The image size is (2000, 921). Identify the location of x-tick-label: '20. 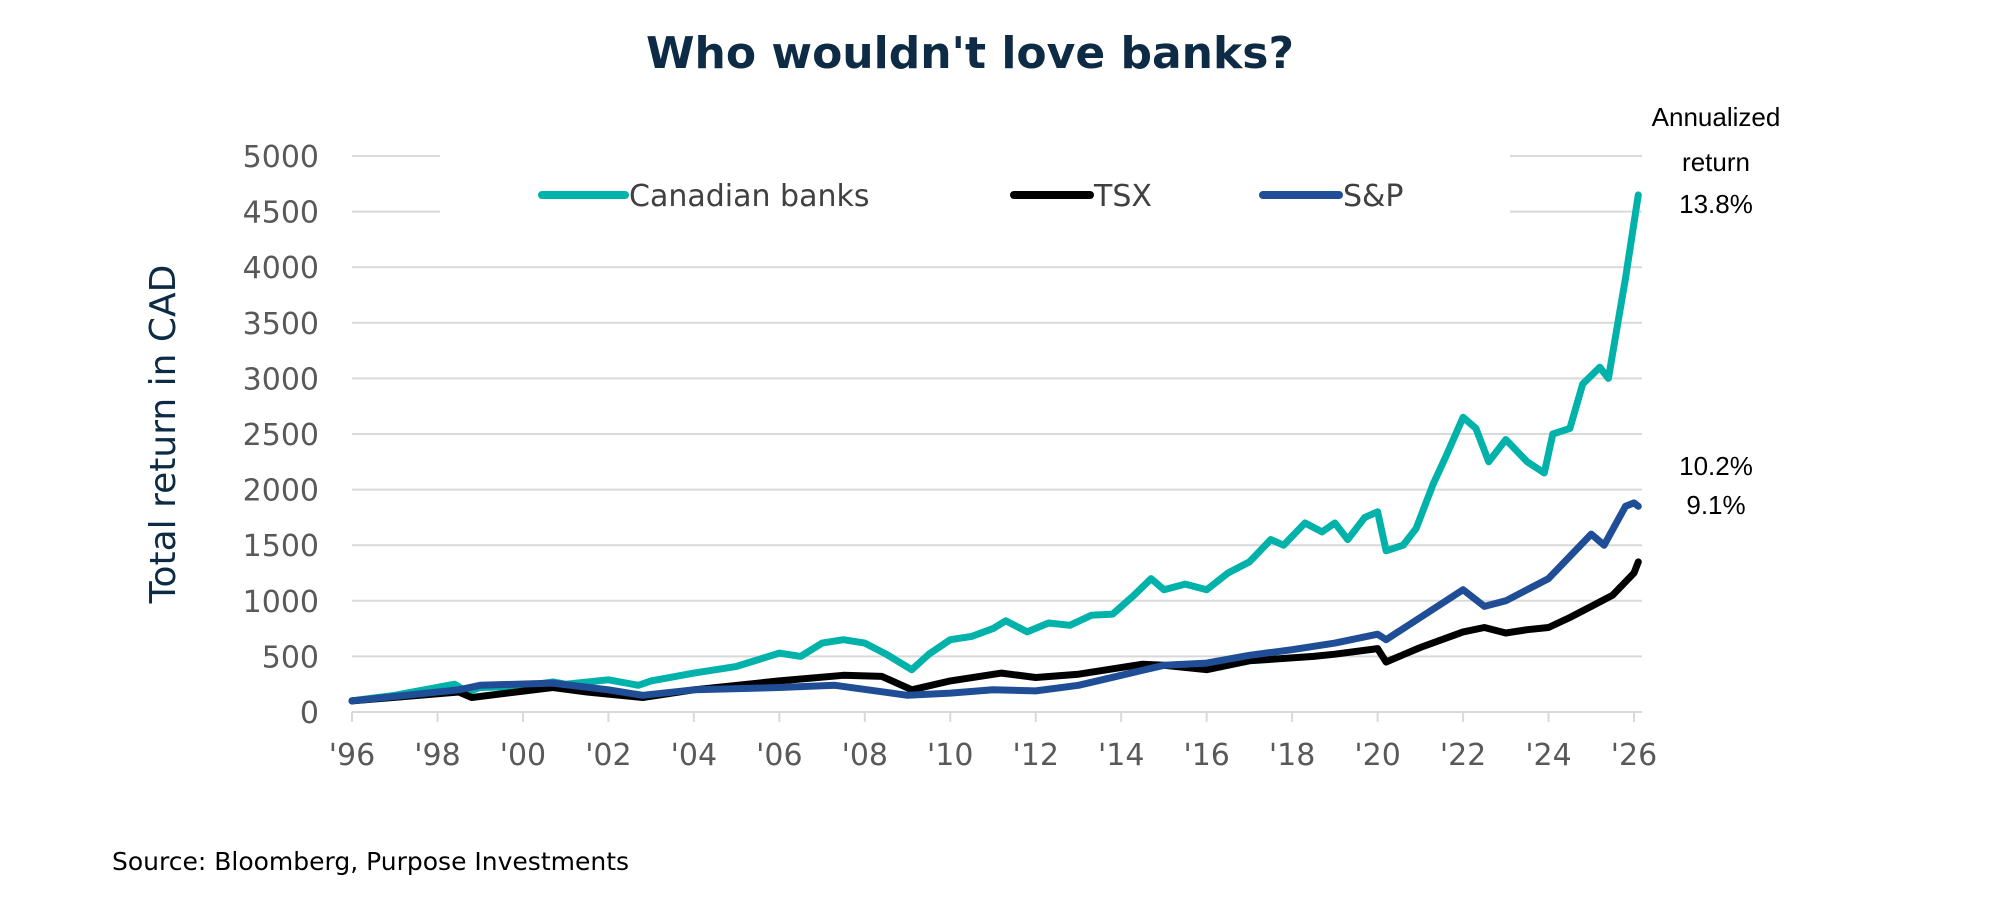
(1377, 755).